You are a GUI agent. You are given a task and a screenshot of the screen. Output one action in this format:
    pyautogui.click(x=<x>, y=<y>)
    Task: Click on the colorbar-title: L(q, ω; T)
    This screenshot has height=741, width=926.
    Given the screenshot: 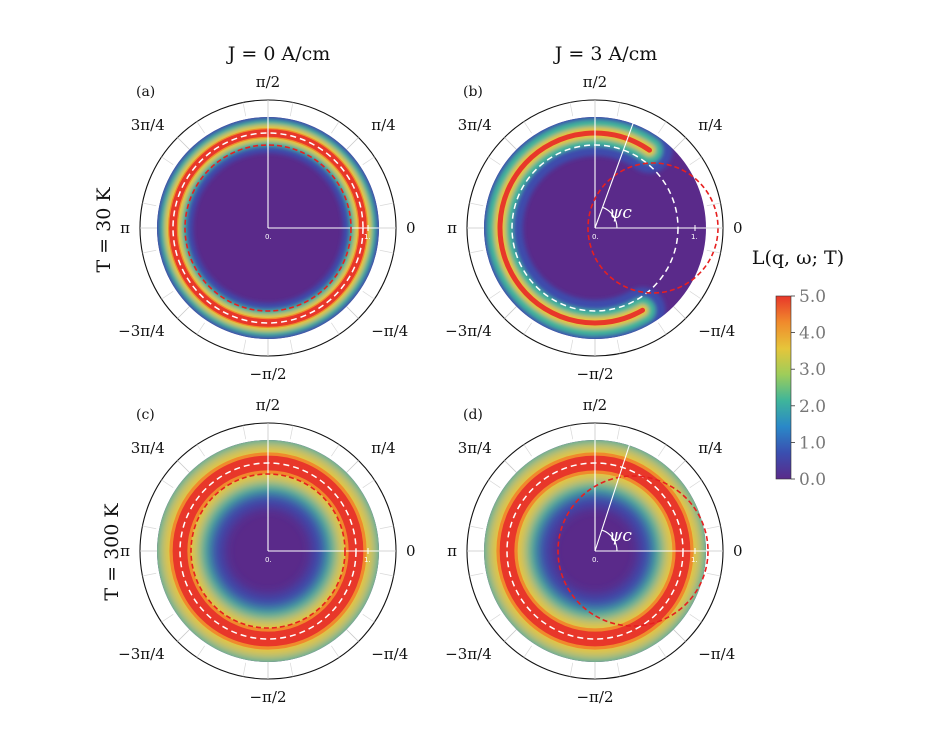 What is the action you would take?
    pyautogui.click(x=798, y=258)
    